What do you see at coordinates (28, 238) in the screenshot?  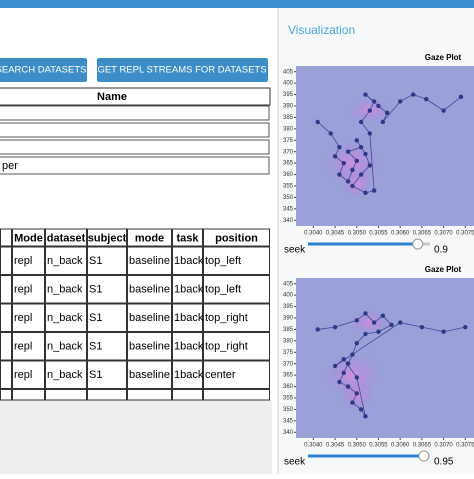 I see `column-header: Mode` at bounding box center [28, 238].